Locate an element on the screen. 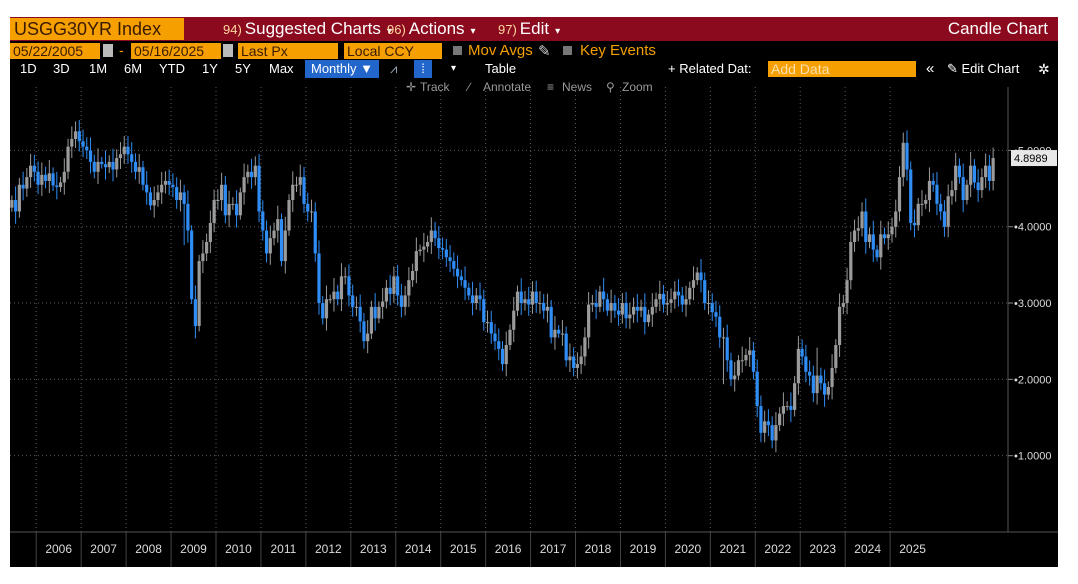 The width and height of the screenshot is (1078, 584). pen-icon: ∕ is located at coordinates (469, 87).